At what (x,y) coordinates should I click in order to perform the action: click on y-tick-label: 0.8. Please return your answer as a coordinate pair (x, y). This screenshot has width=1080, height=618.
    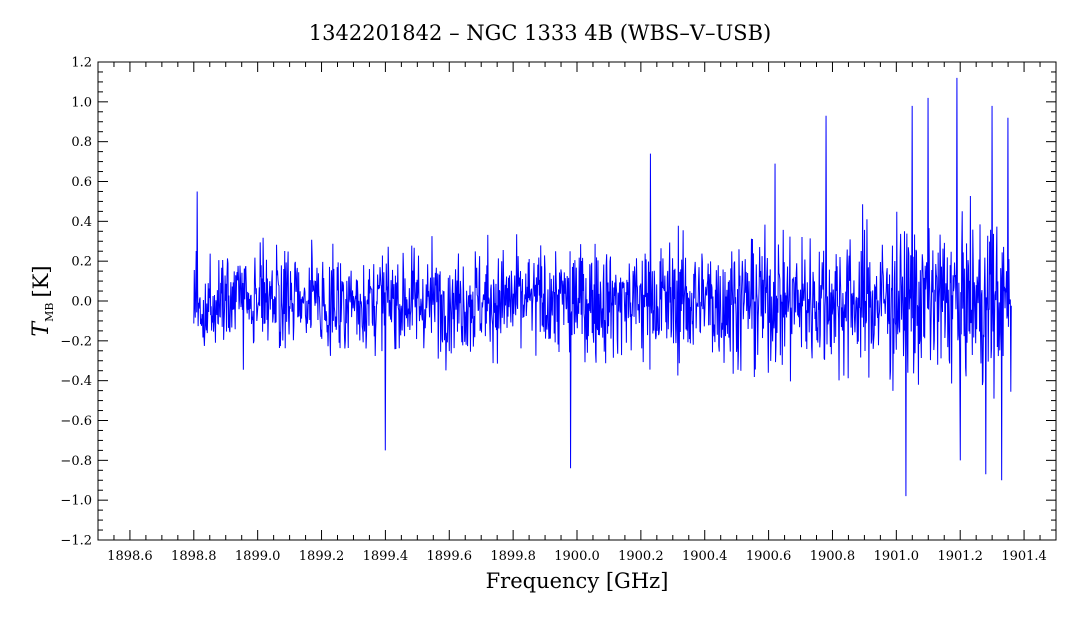
    Looking at the image, I should click on (81, 142).